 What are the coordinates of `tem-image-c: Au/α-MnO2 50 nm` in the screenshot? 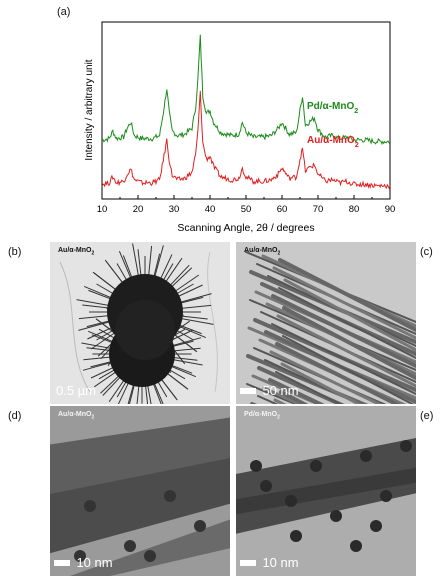 It's located at (326, 323).